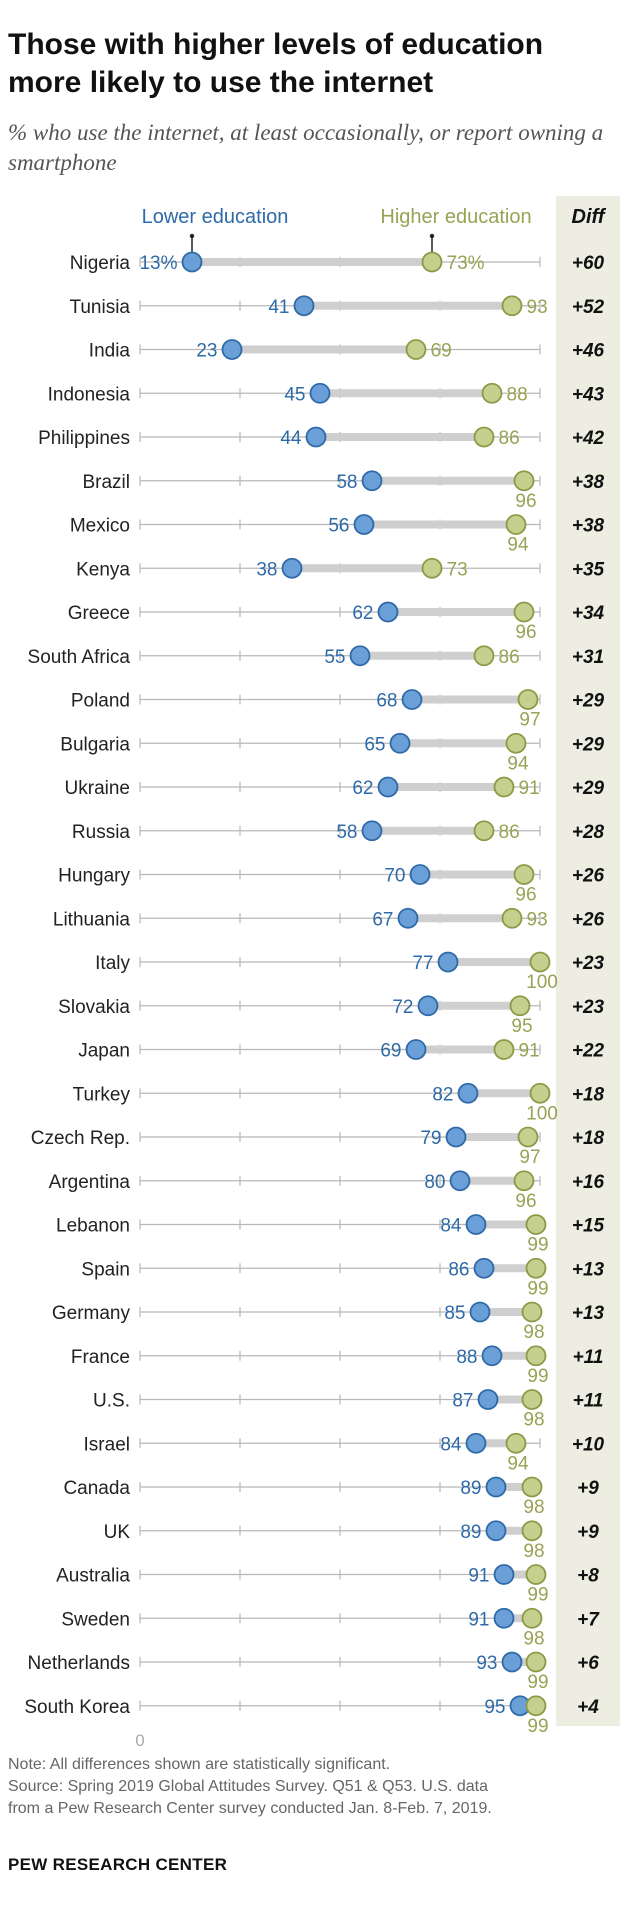  What do you see at coordinates (107, 1444) in the screenshot?
I see `country-label: Israel` at bounding box center [107, 1444].